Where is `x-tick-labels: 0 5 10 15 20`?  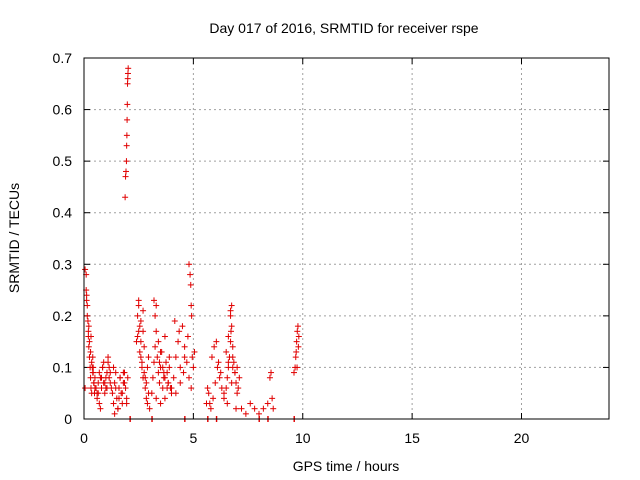
x-tick-labels: 0 5 10 15 20 is located at coordinates (304, 438).